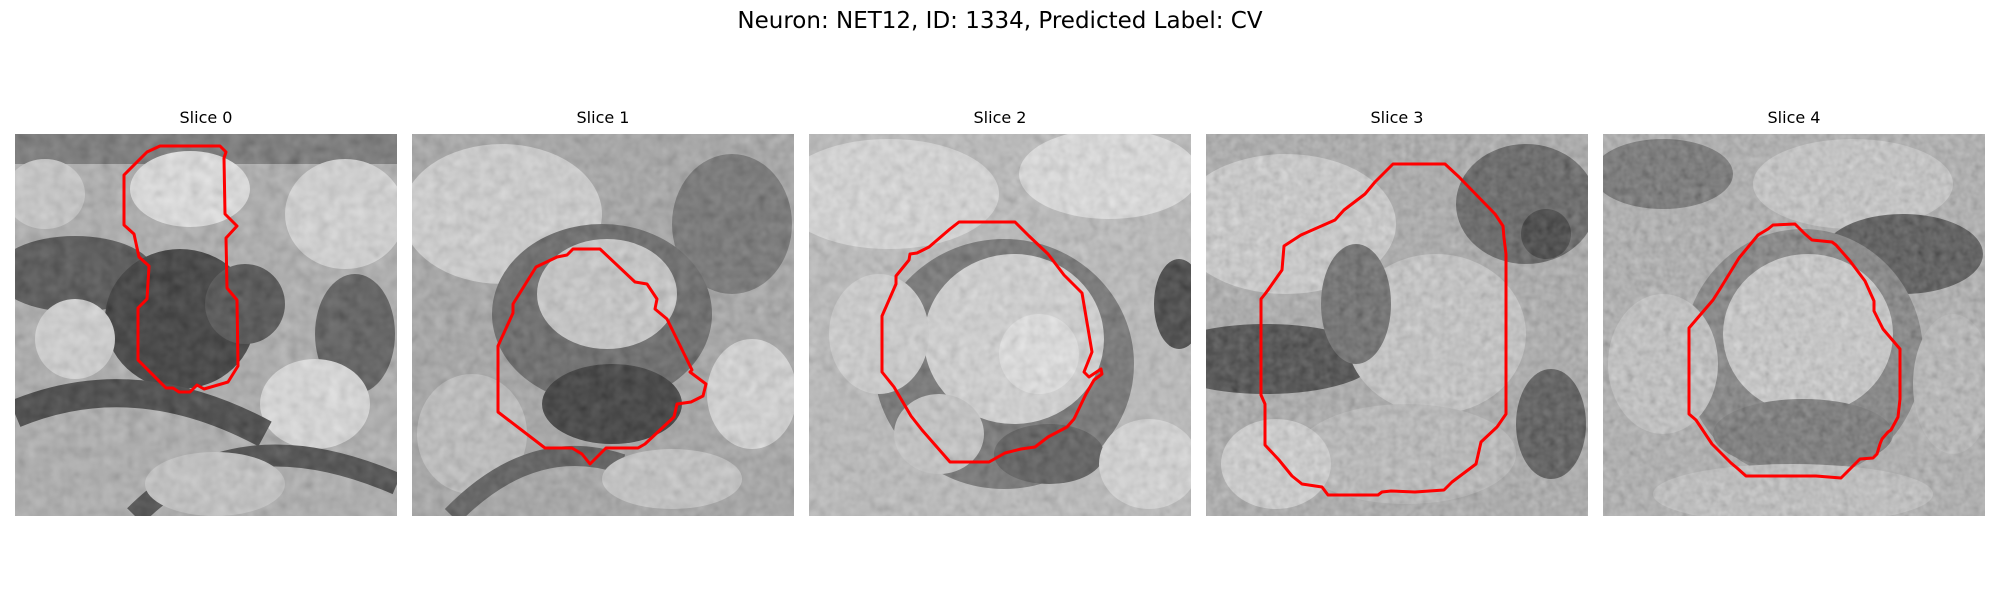  I want to click on panel-title-slice-2: Slice 2, so click(1000, 117).